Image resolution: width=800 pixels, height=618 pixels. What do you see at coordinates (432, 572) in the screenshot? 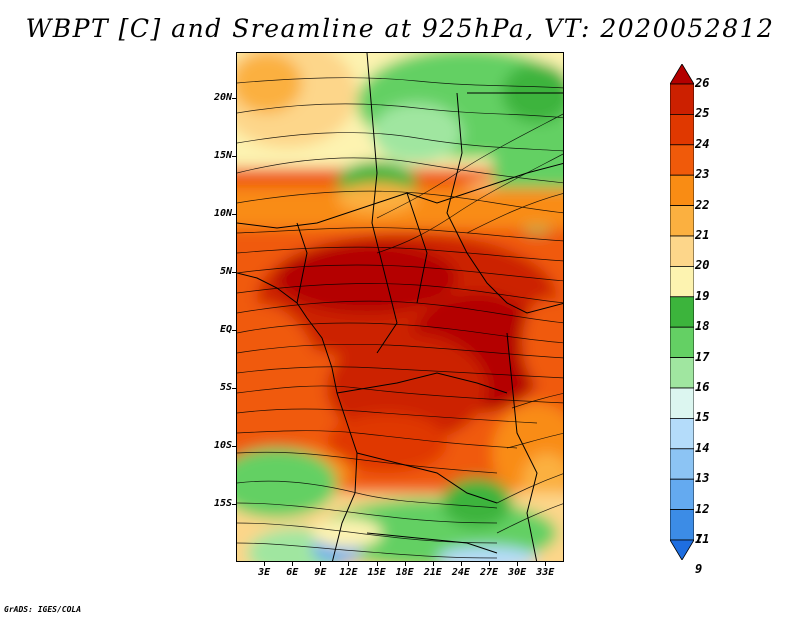
I see `lon-tick-label: 21E` at bounding box center [432, 572].